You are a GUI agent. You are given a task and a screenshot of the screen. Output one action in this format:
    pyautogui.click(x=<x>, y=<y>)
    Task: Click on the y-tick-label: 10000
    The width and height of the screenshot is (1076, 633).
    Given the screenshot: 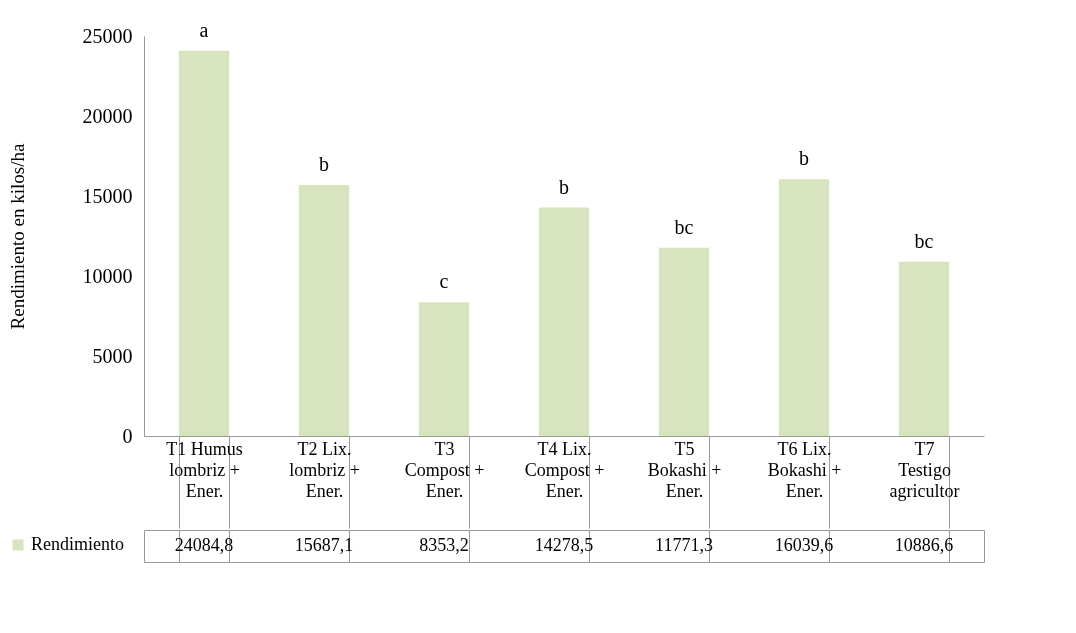 What is the action you would take?
    pyautogui.click(x=107, y=275)
    